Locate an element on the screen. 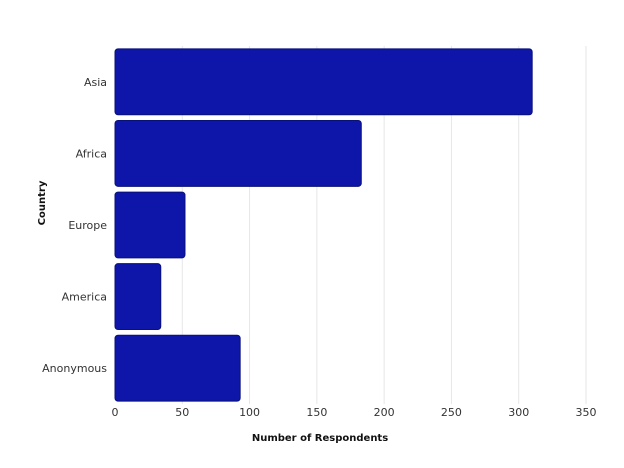 This screenshot has height=468, width=624. bar-europe is located at coordinates (150, 225).